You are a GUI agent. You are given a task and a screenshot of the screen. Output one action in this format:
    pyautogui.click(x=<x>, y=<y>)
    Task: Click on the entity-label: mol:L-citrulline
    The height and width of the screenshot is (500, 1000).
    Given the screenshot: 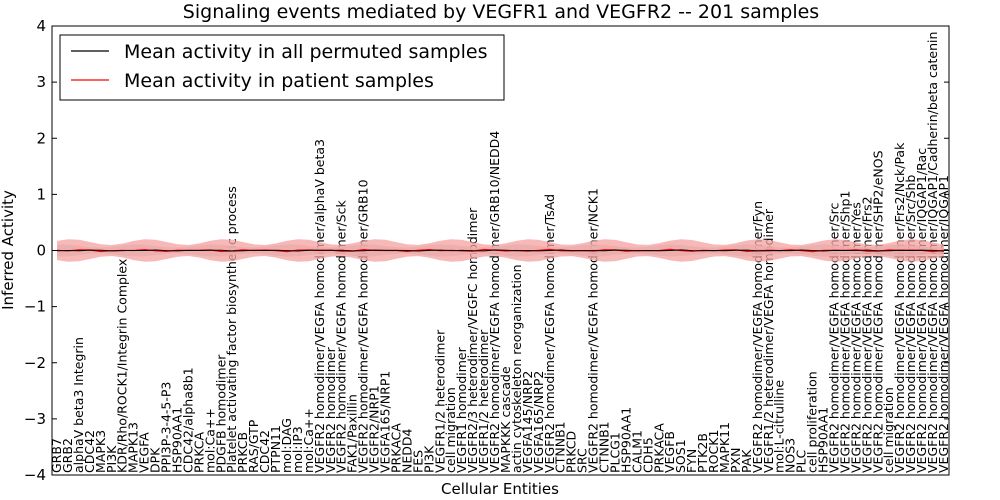 What is the action you would take?
    pyautogui.click(x=779, y=426)
    